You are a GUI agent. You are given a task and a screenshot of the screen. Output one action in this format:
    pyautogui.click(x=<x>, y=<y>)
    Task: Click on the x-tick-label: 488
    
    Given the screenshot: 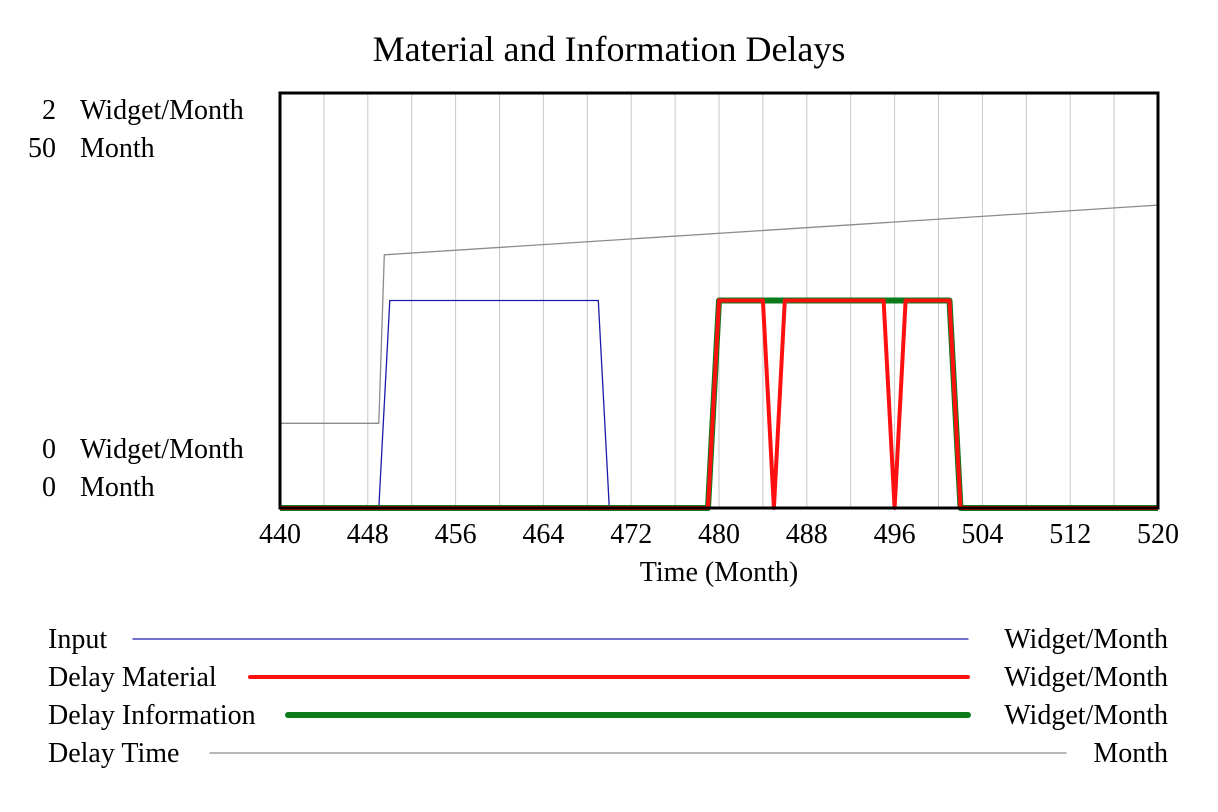 What is the action you would take?
    pyautogui.click(x=807, y=534)
    